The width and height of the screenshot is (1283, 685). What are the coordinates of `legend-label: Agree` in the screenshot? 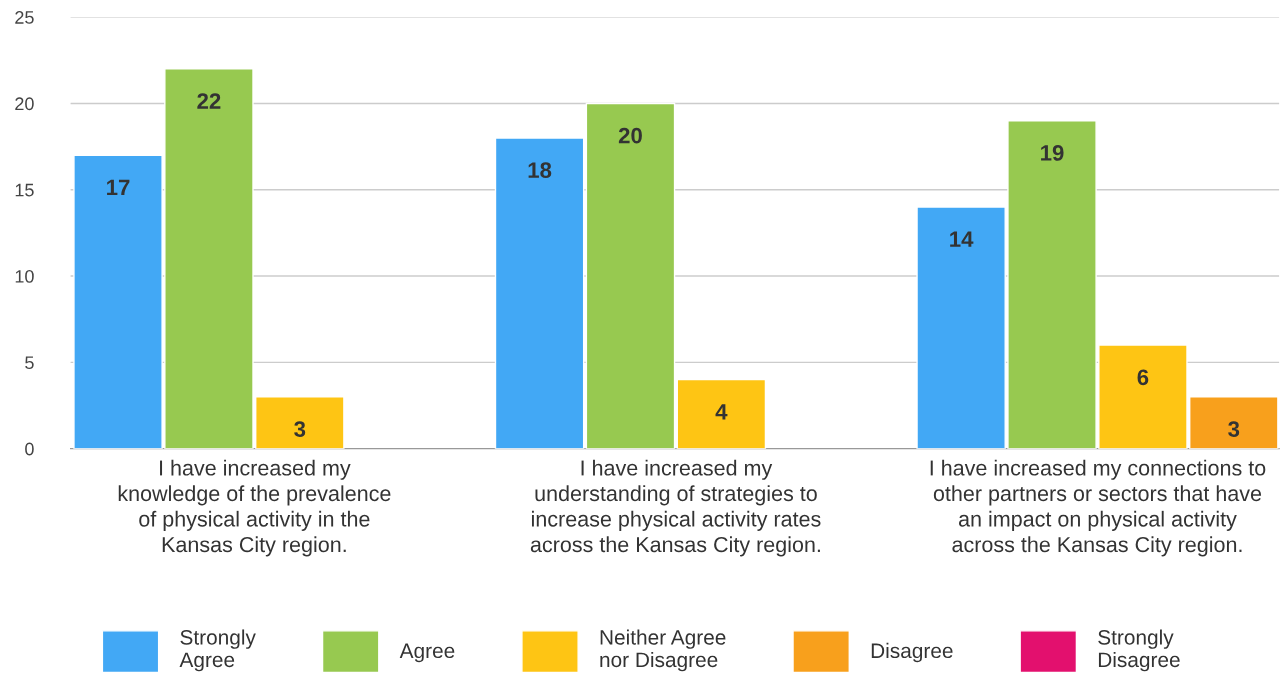 It's located at (427, 653).